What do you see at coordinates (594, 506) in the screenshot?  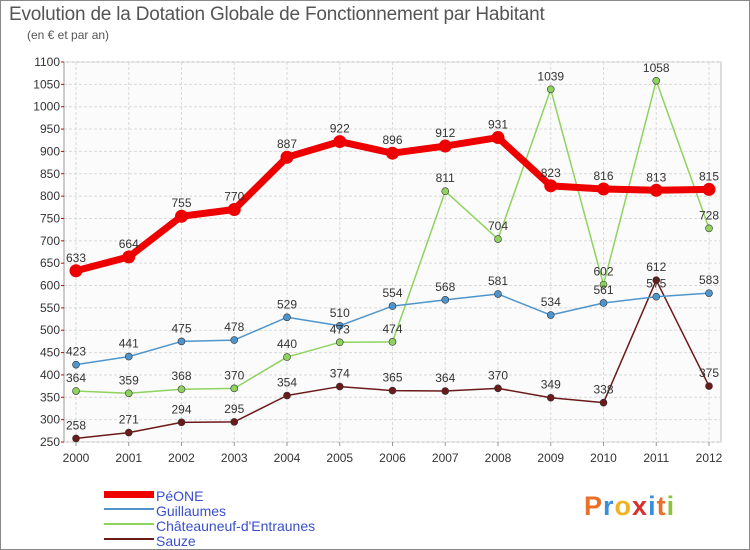 I see `logo-letter: P` at bounding box center [594, 506].